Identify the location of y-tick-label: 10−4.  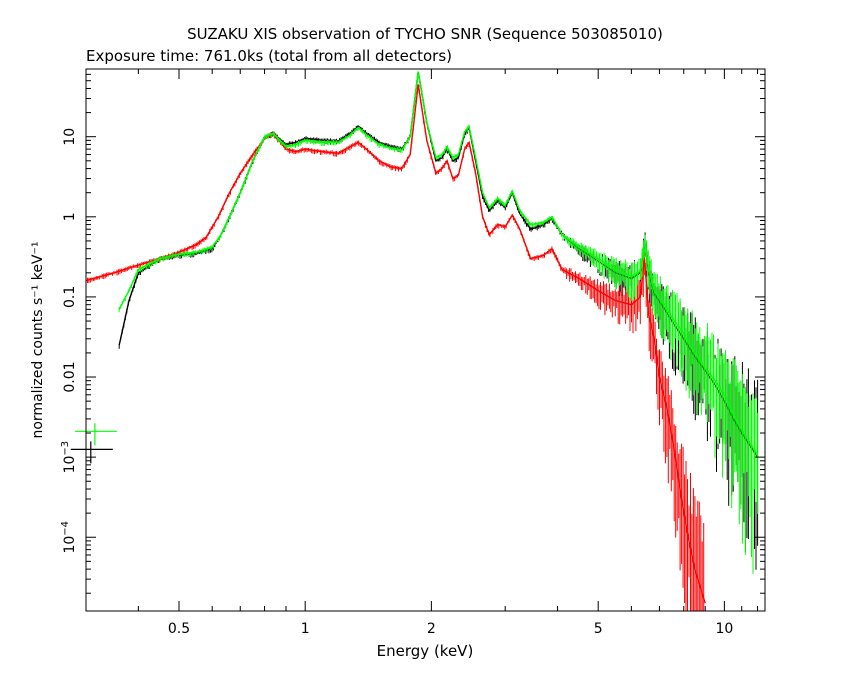
(69, 537).